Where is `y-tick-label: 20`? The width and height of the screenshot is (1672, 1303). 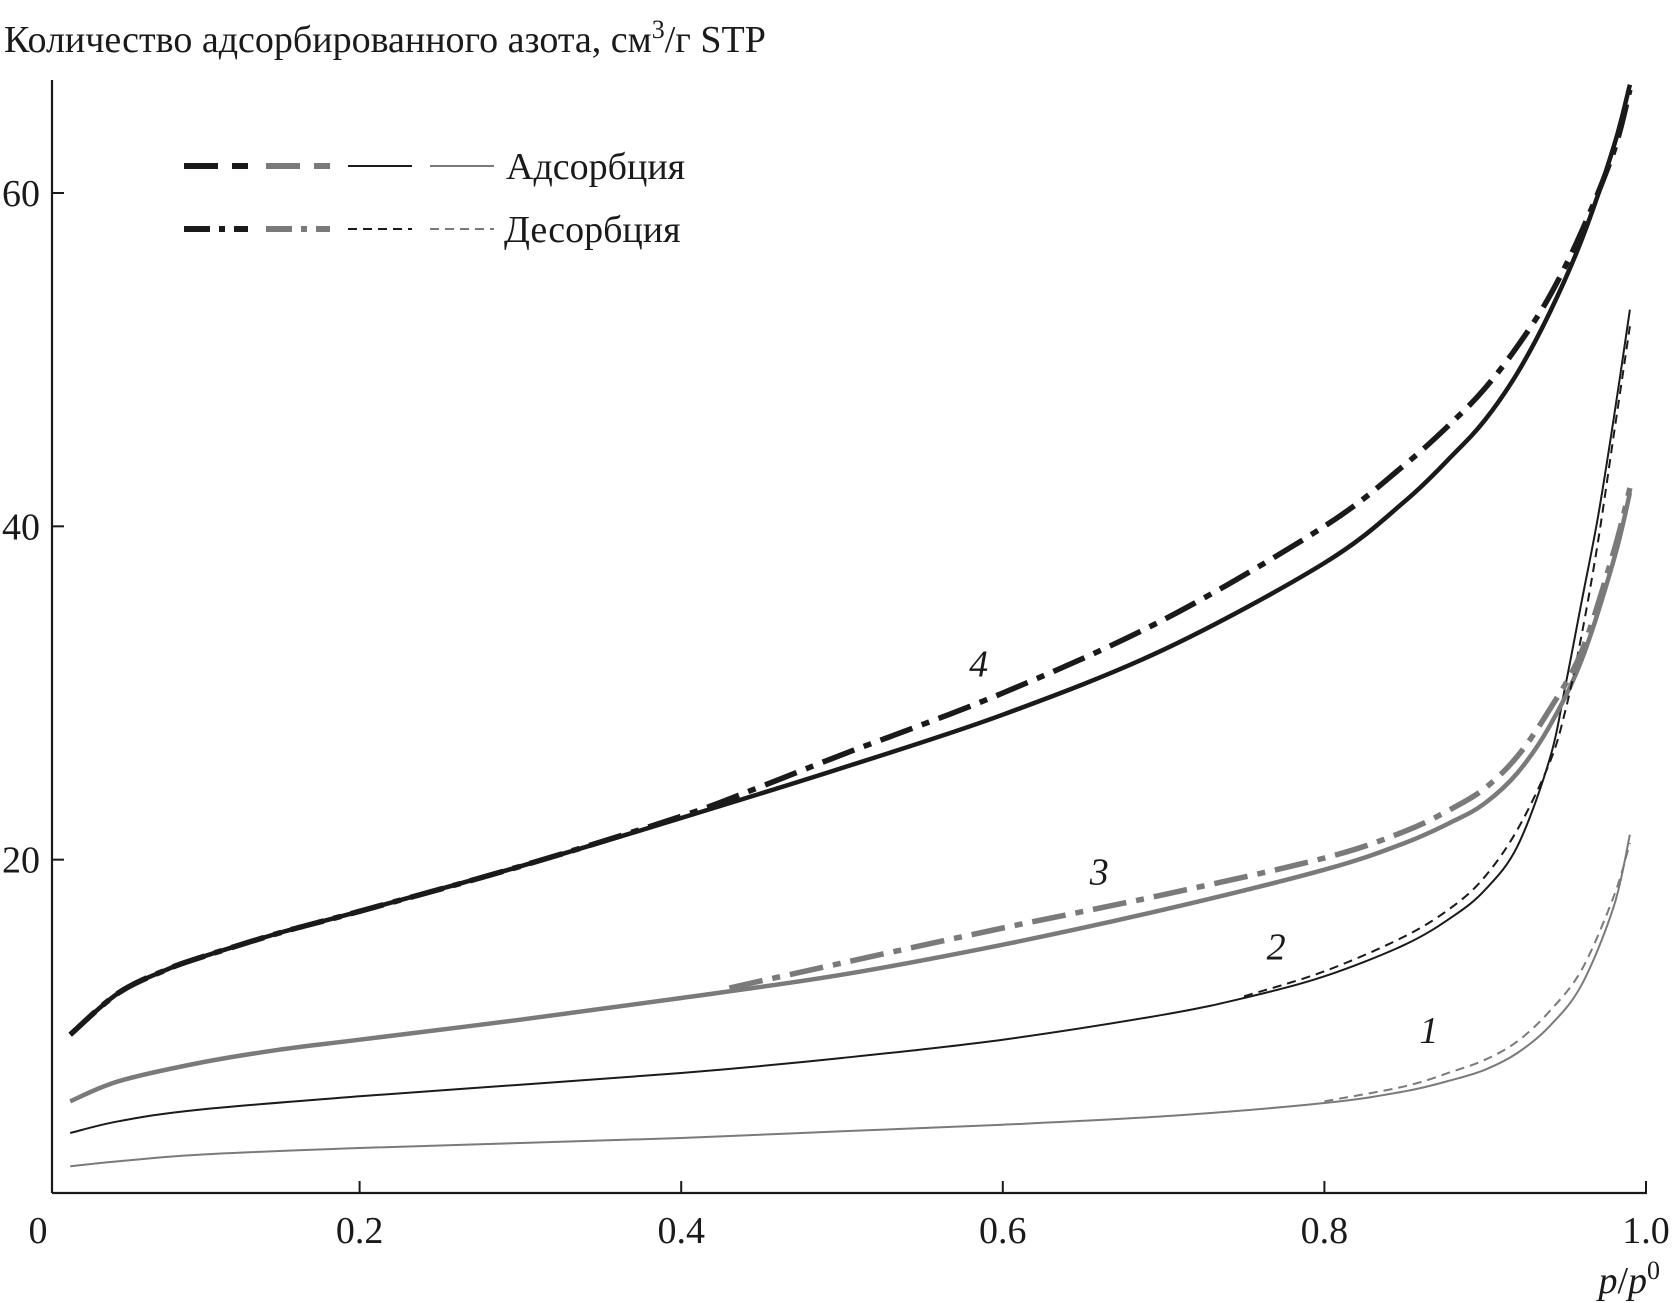
y-tick-label: 20 is located at coordinates (21, 861).